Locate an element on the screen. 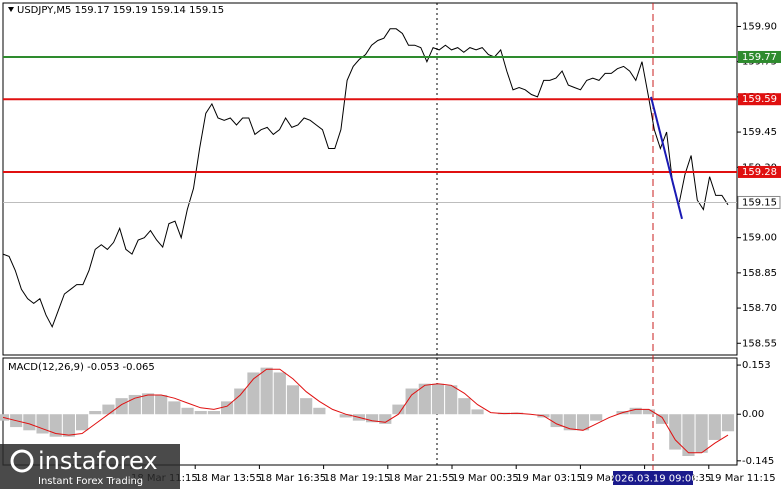 The image size is (781, 489). x-tick-label: 19 Mar 00:35 is located at coordinates (485, 478).